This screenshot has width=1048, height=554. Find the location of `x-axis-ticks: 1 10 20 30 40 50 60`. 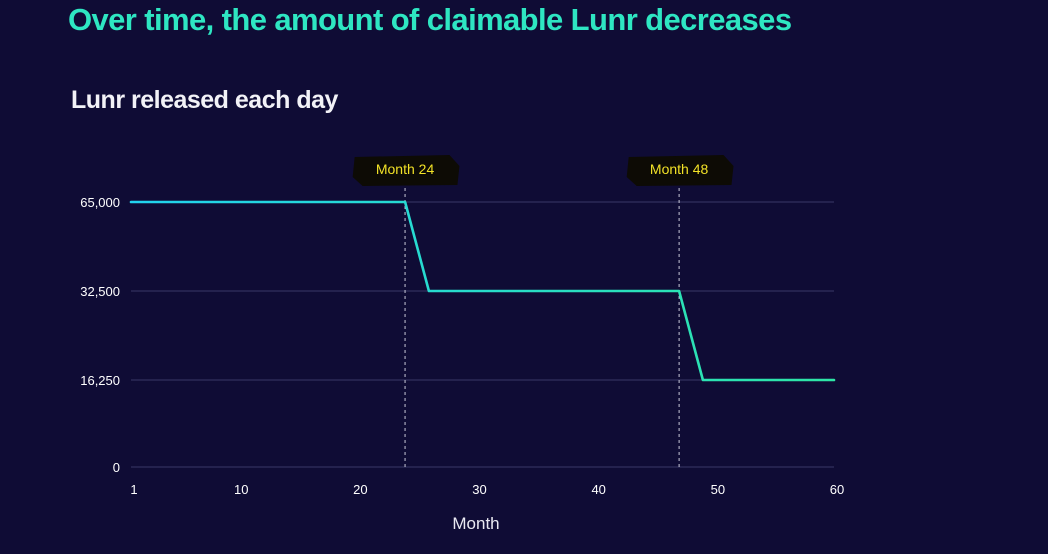

x-axis-ticks: 1 10 20 30 40 50 60 is located at coordinates (487, 489).